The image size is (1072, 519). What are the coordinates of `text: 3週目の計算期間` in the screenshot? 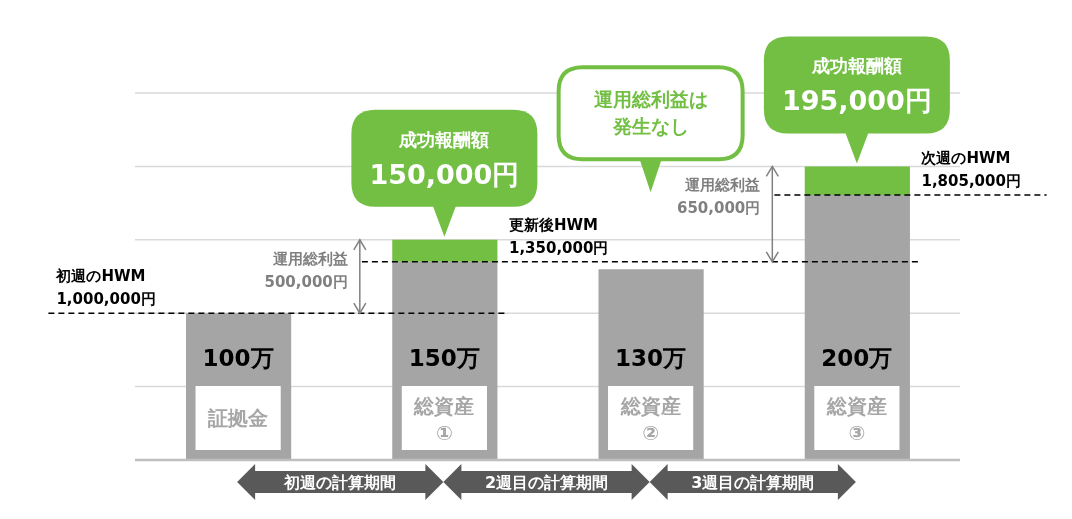 It's located at (753, 482).